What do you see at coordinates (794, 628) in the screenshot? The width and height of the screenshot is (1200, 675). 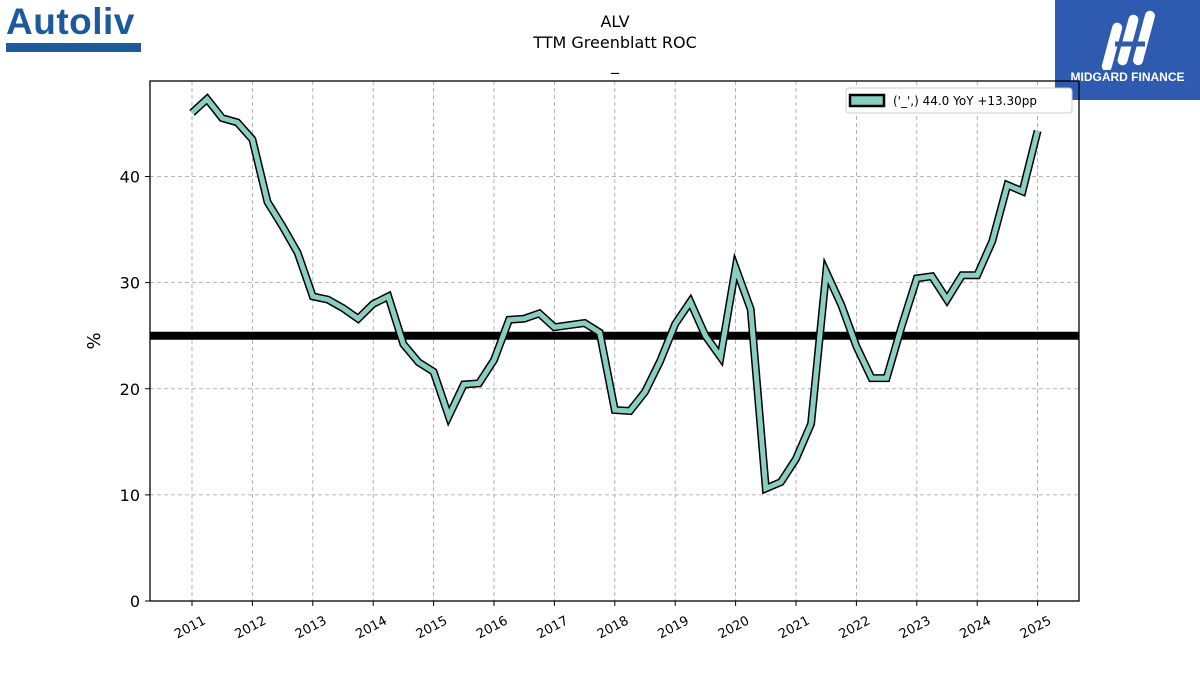 I see `x-tick-label: 2021` at bounding box center [794, 628].